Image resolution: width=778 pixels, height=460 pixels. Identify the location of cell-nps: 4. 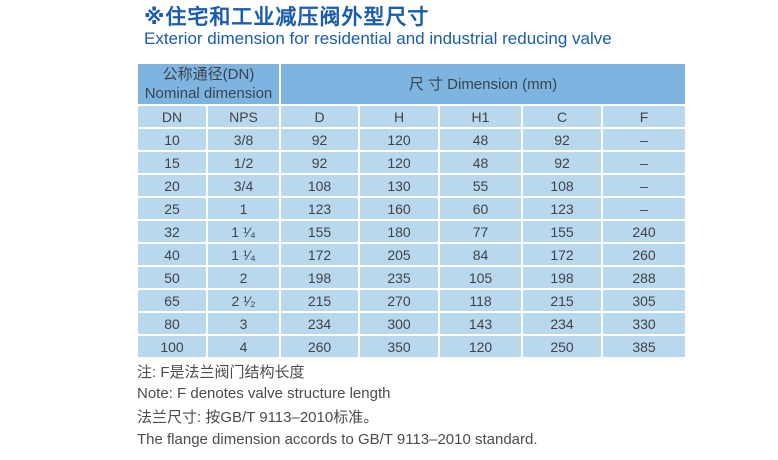
(243, 346).